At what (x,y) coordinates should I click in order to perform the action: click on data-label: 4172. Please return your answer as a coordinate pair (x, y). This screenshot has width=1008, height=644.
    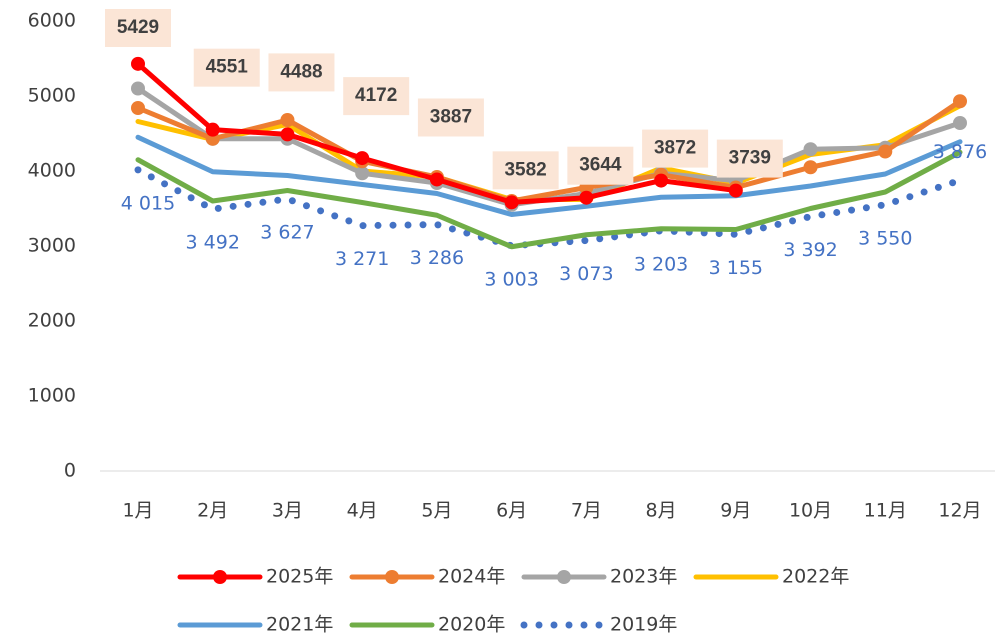
    Looking at the image, I should click on (376, 95).